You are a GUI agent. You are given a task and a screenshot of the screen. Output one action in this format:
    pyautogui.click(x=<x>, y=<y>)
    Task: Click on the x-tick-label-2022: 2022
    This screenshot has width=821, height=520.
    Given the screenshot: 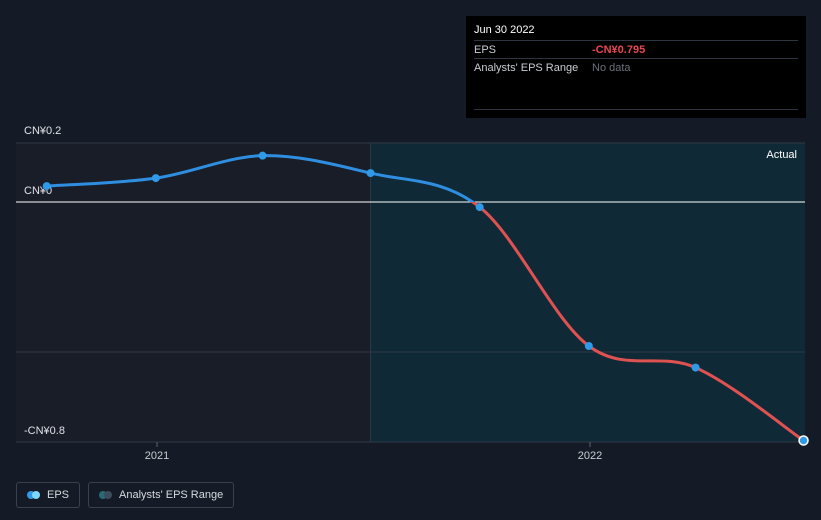 What is the action you would take?
    pyautogui.click(x=590, y=456)
    